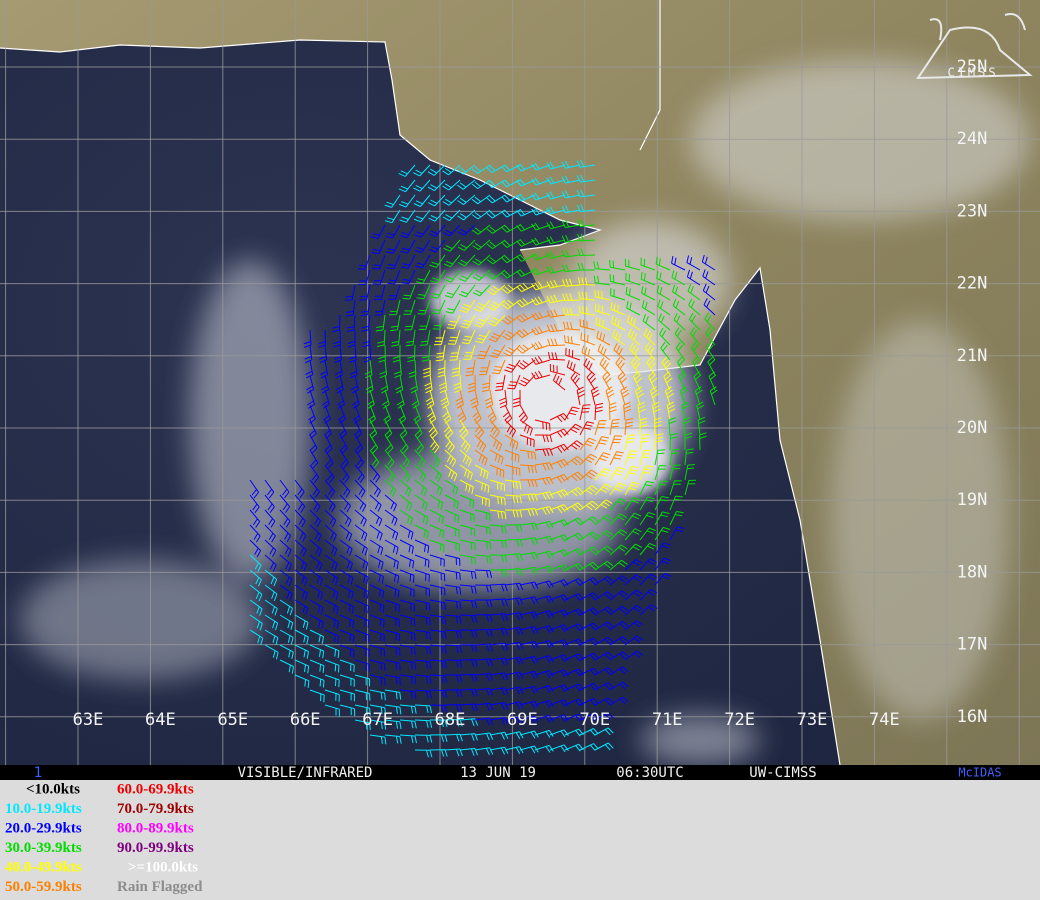  What do you see at coordinates (972, 356) in the screenshot?
I see `lat-label: 21N` at bounding box center [972, 356].